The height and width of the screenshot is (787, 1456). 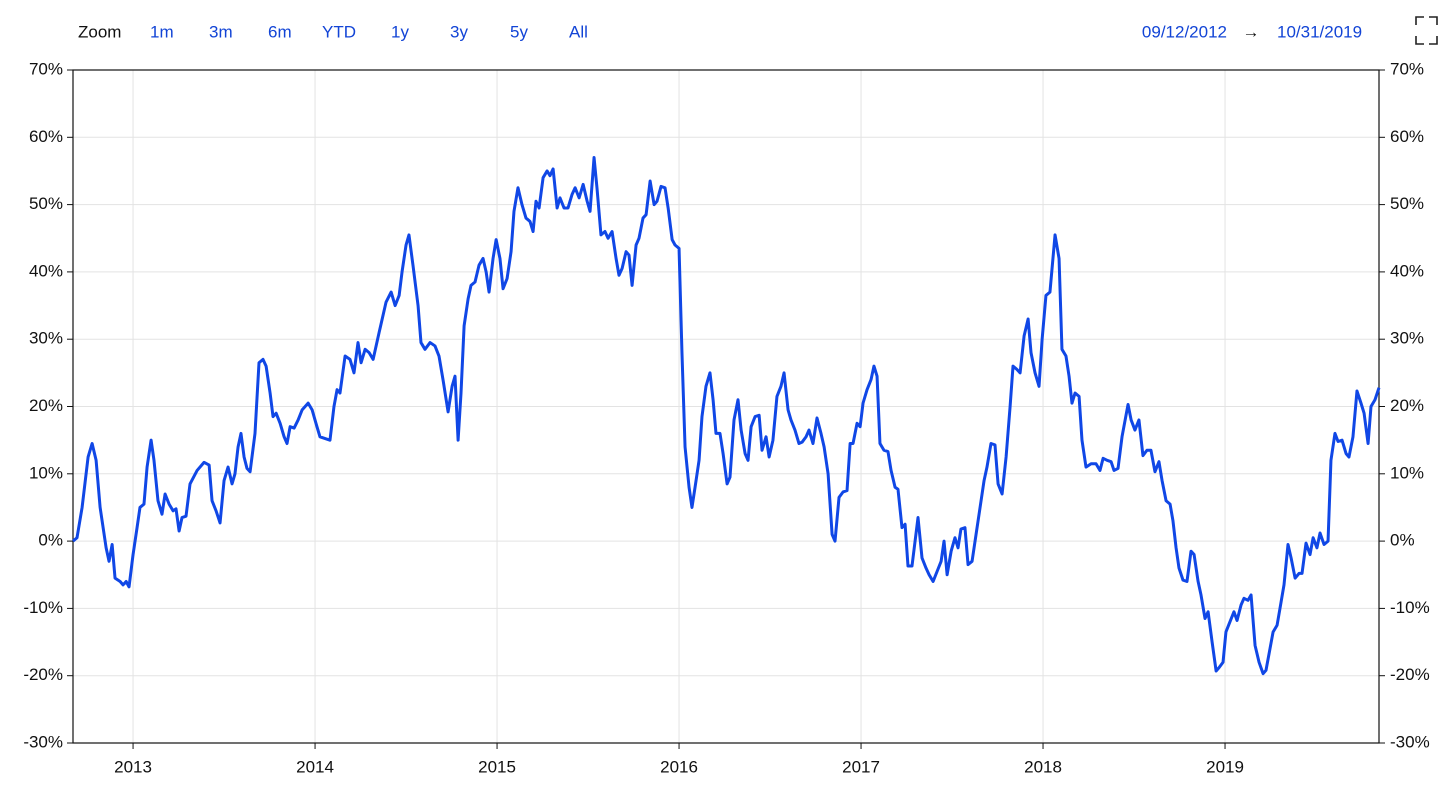 What do you see at coordinates (1402, 540) in the screenshot?
I see `y2-tick-label: 0%` at bounding box center [1402, 540].